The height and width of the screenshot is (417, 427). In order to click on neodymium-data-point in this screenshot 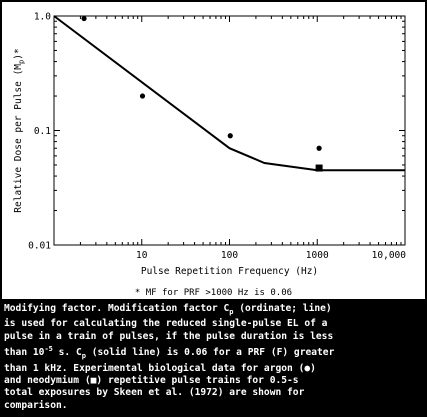, I will do `click(319, 168)`.